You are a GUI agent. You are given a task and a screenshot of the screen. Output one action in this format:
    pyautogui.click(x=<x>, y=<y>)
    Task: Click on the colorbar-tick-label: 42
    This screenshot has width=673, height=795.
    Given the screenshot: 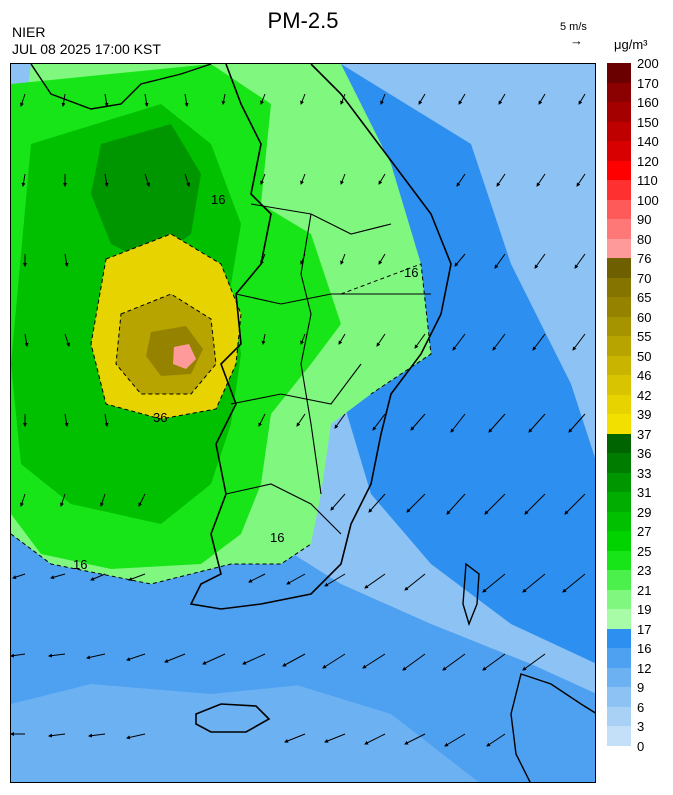 What is the action you would take?
    pyautogui.click(x=644, y=395)
    